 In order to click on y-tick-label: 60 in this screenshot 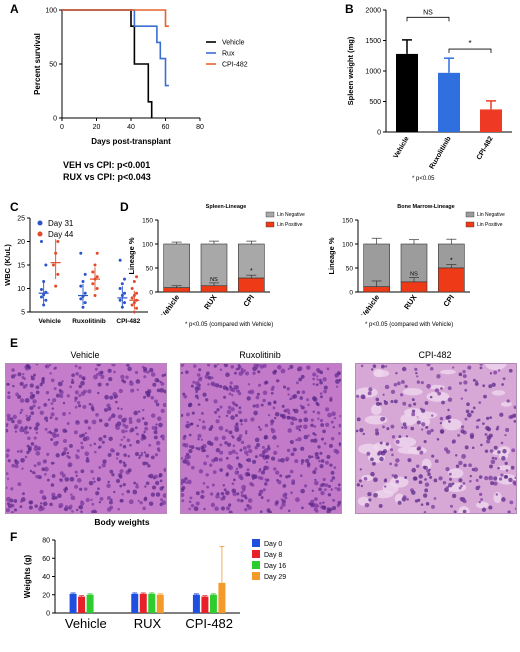, I will do `click(46, 559)`.